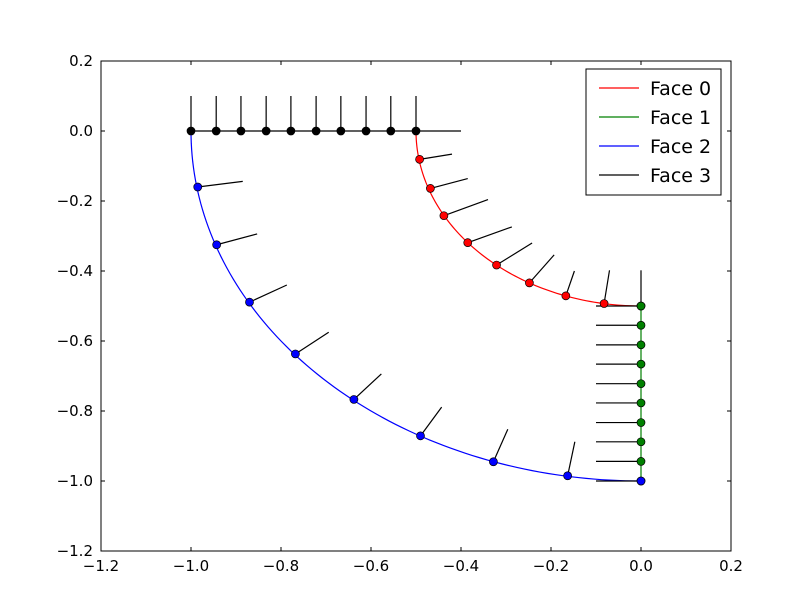 The image size is (812, 612). What do you see at coordinates (281, 566) in the screenshot?
I see `x-tick-label: −0.8` at bounding box center [281, 566].